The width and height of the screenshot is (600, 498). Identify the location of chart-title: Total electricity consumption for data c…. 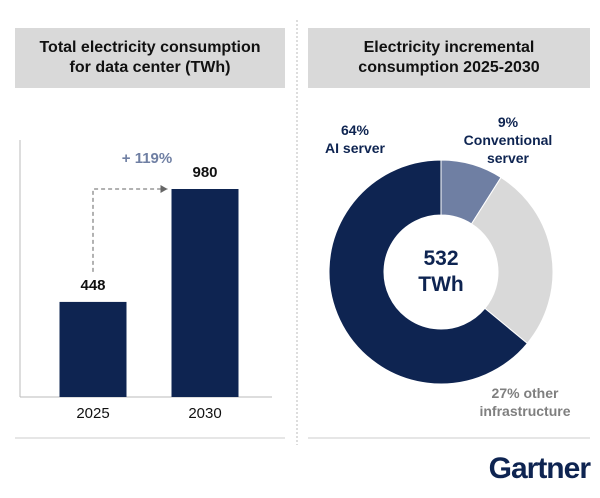
(150, 58).